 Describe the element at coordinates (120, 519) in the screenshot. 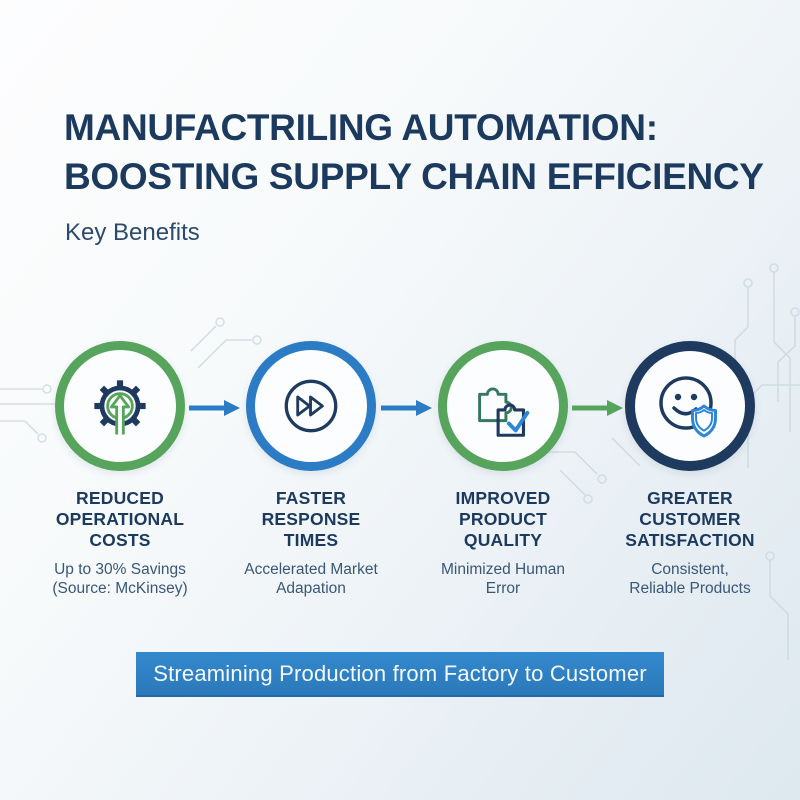

I see `benefit-title: REDUCED OPERATIONAL COSTS` at that location.